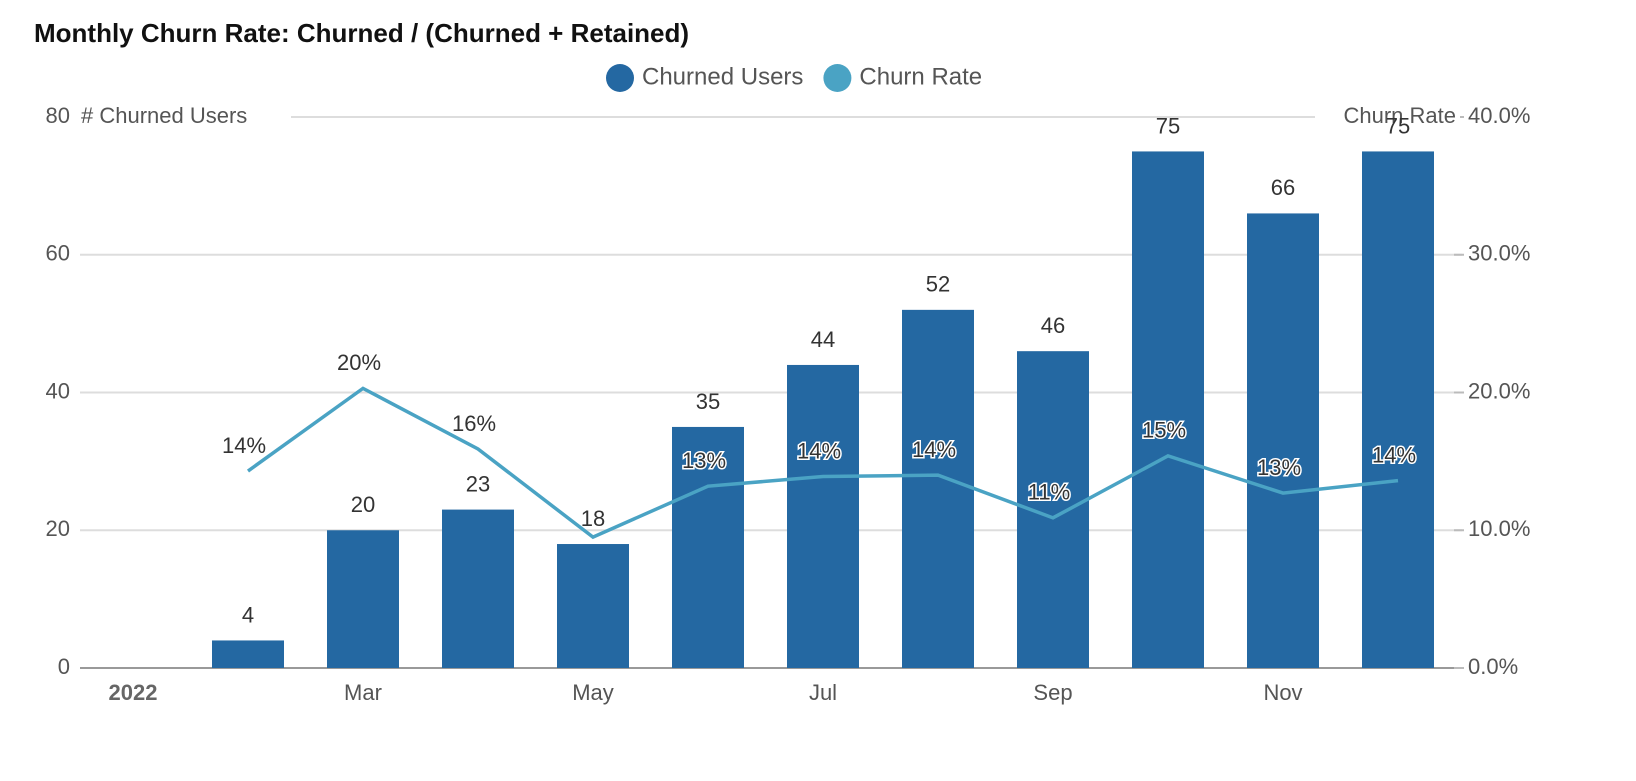 The height and width of the screenshot is (781, 1636). What do you see at coordinates (1049, 492) in the screenshot?
I see `line-value-label: 11%` at bounding box center [1049, 492].